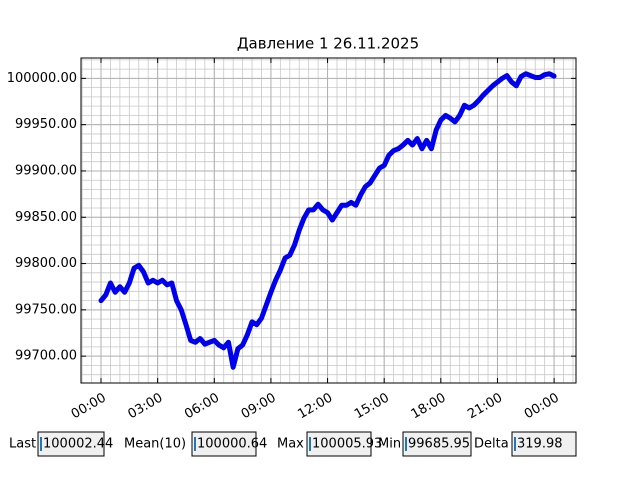  What do you see at coordinates (540, 444) in the screenshot?
I see `stat-value: 319.98` at bounding box center [540, 444].